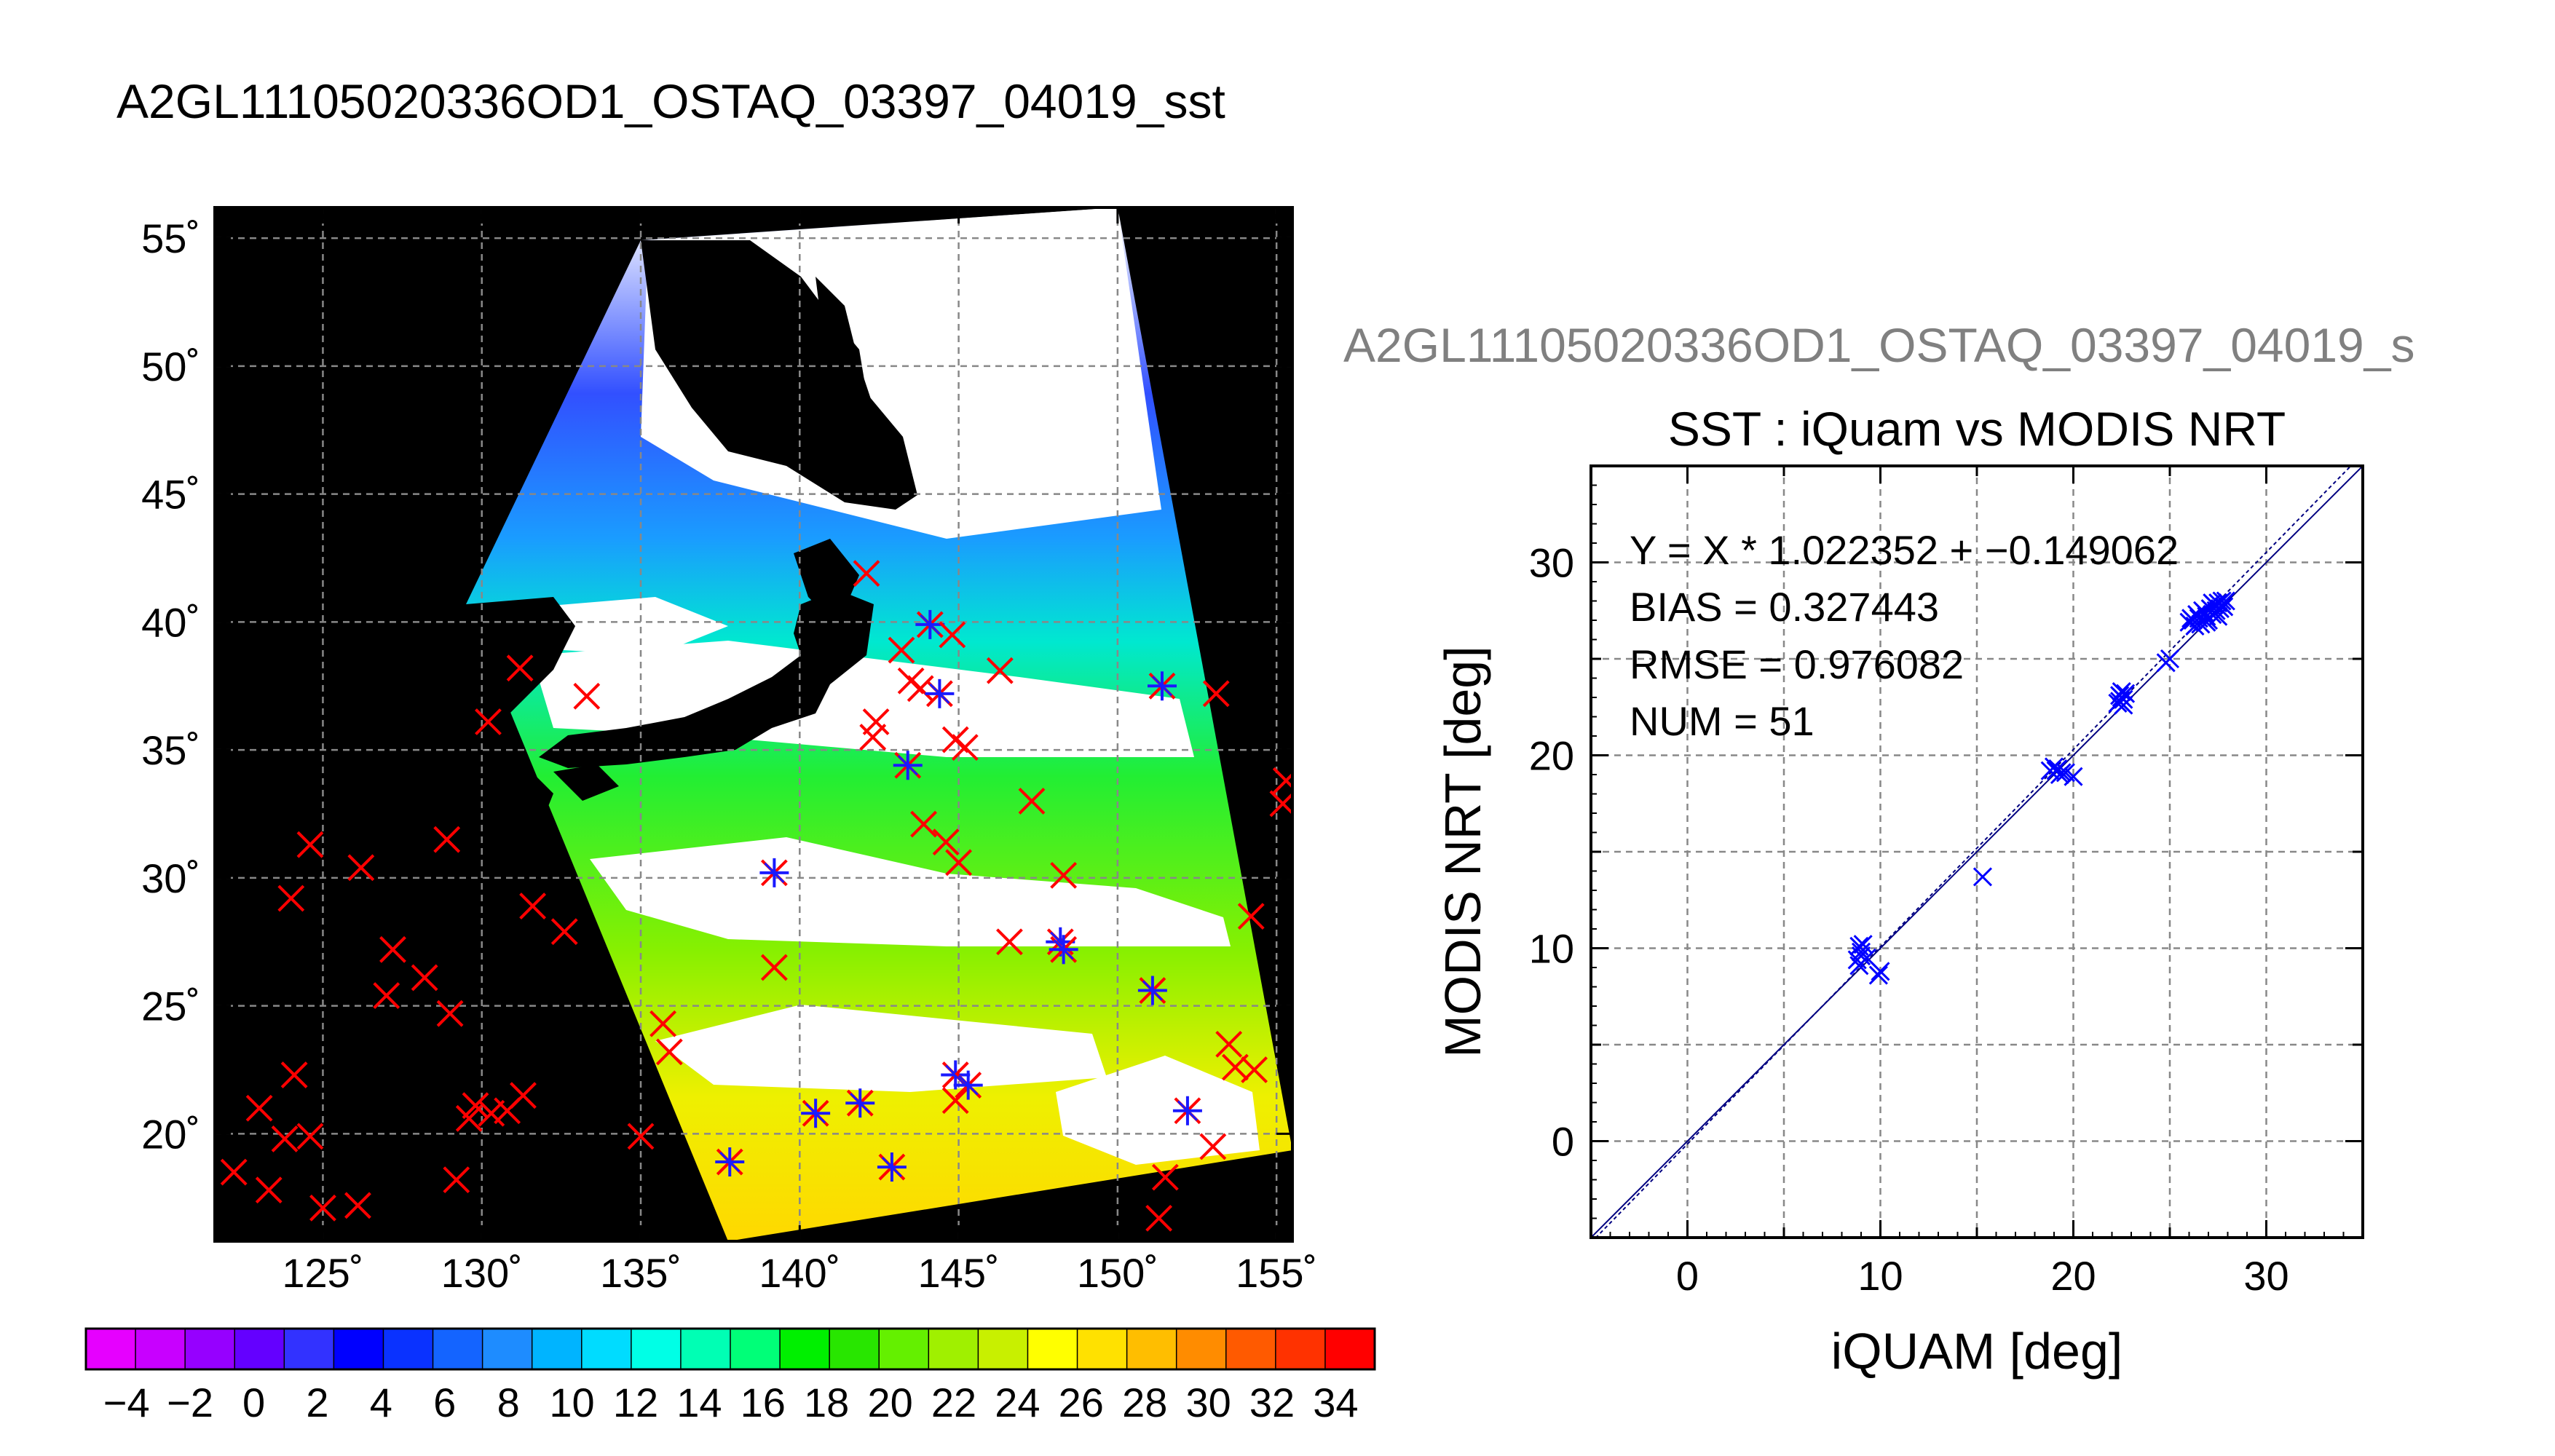 The width and height of the screenshot is (2555, 1456). Describe the element at coordinates (1982, 1276) in the screenshot. I see `scatter-x-tick-labels: 0 10 20 30` at that location.